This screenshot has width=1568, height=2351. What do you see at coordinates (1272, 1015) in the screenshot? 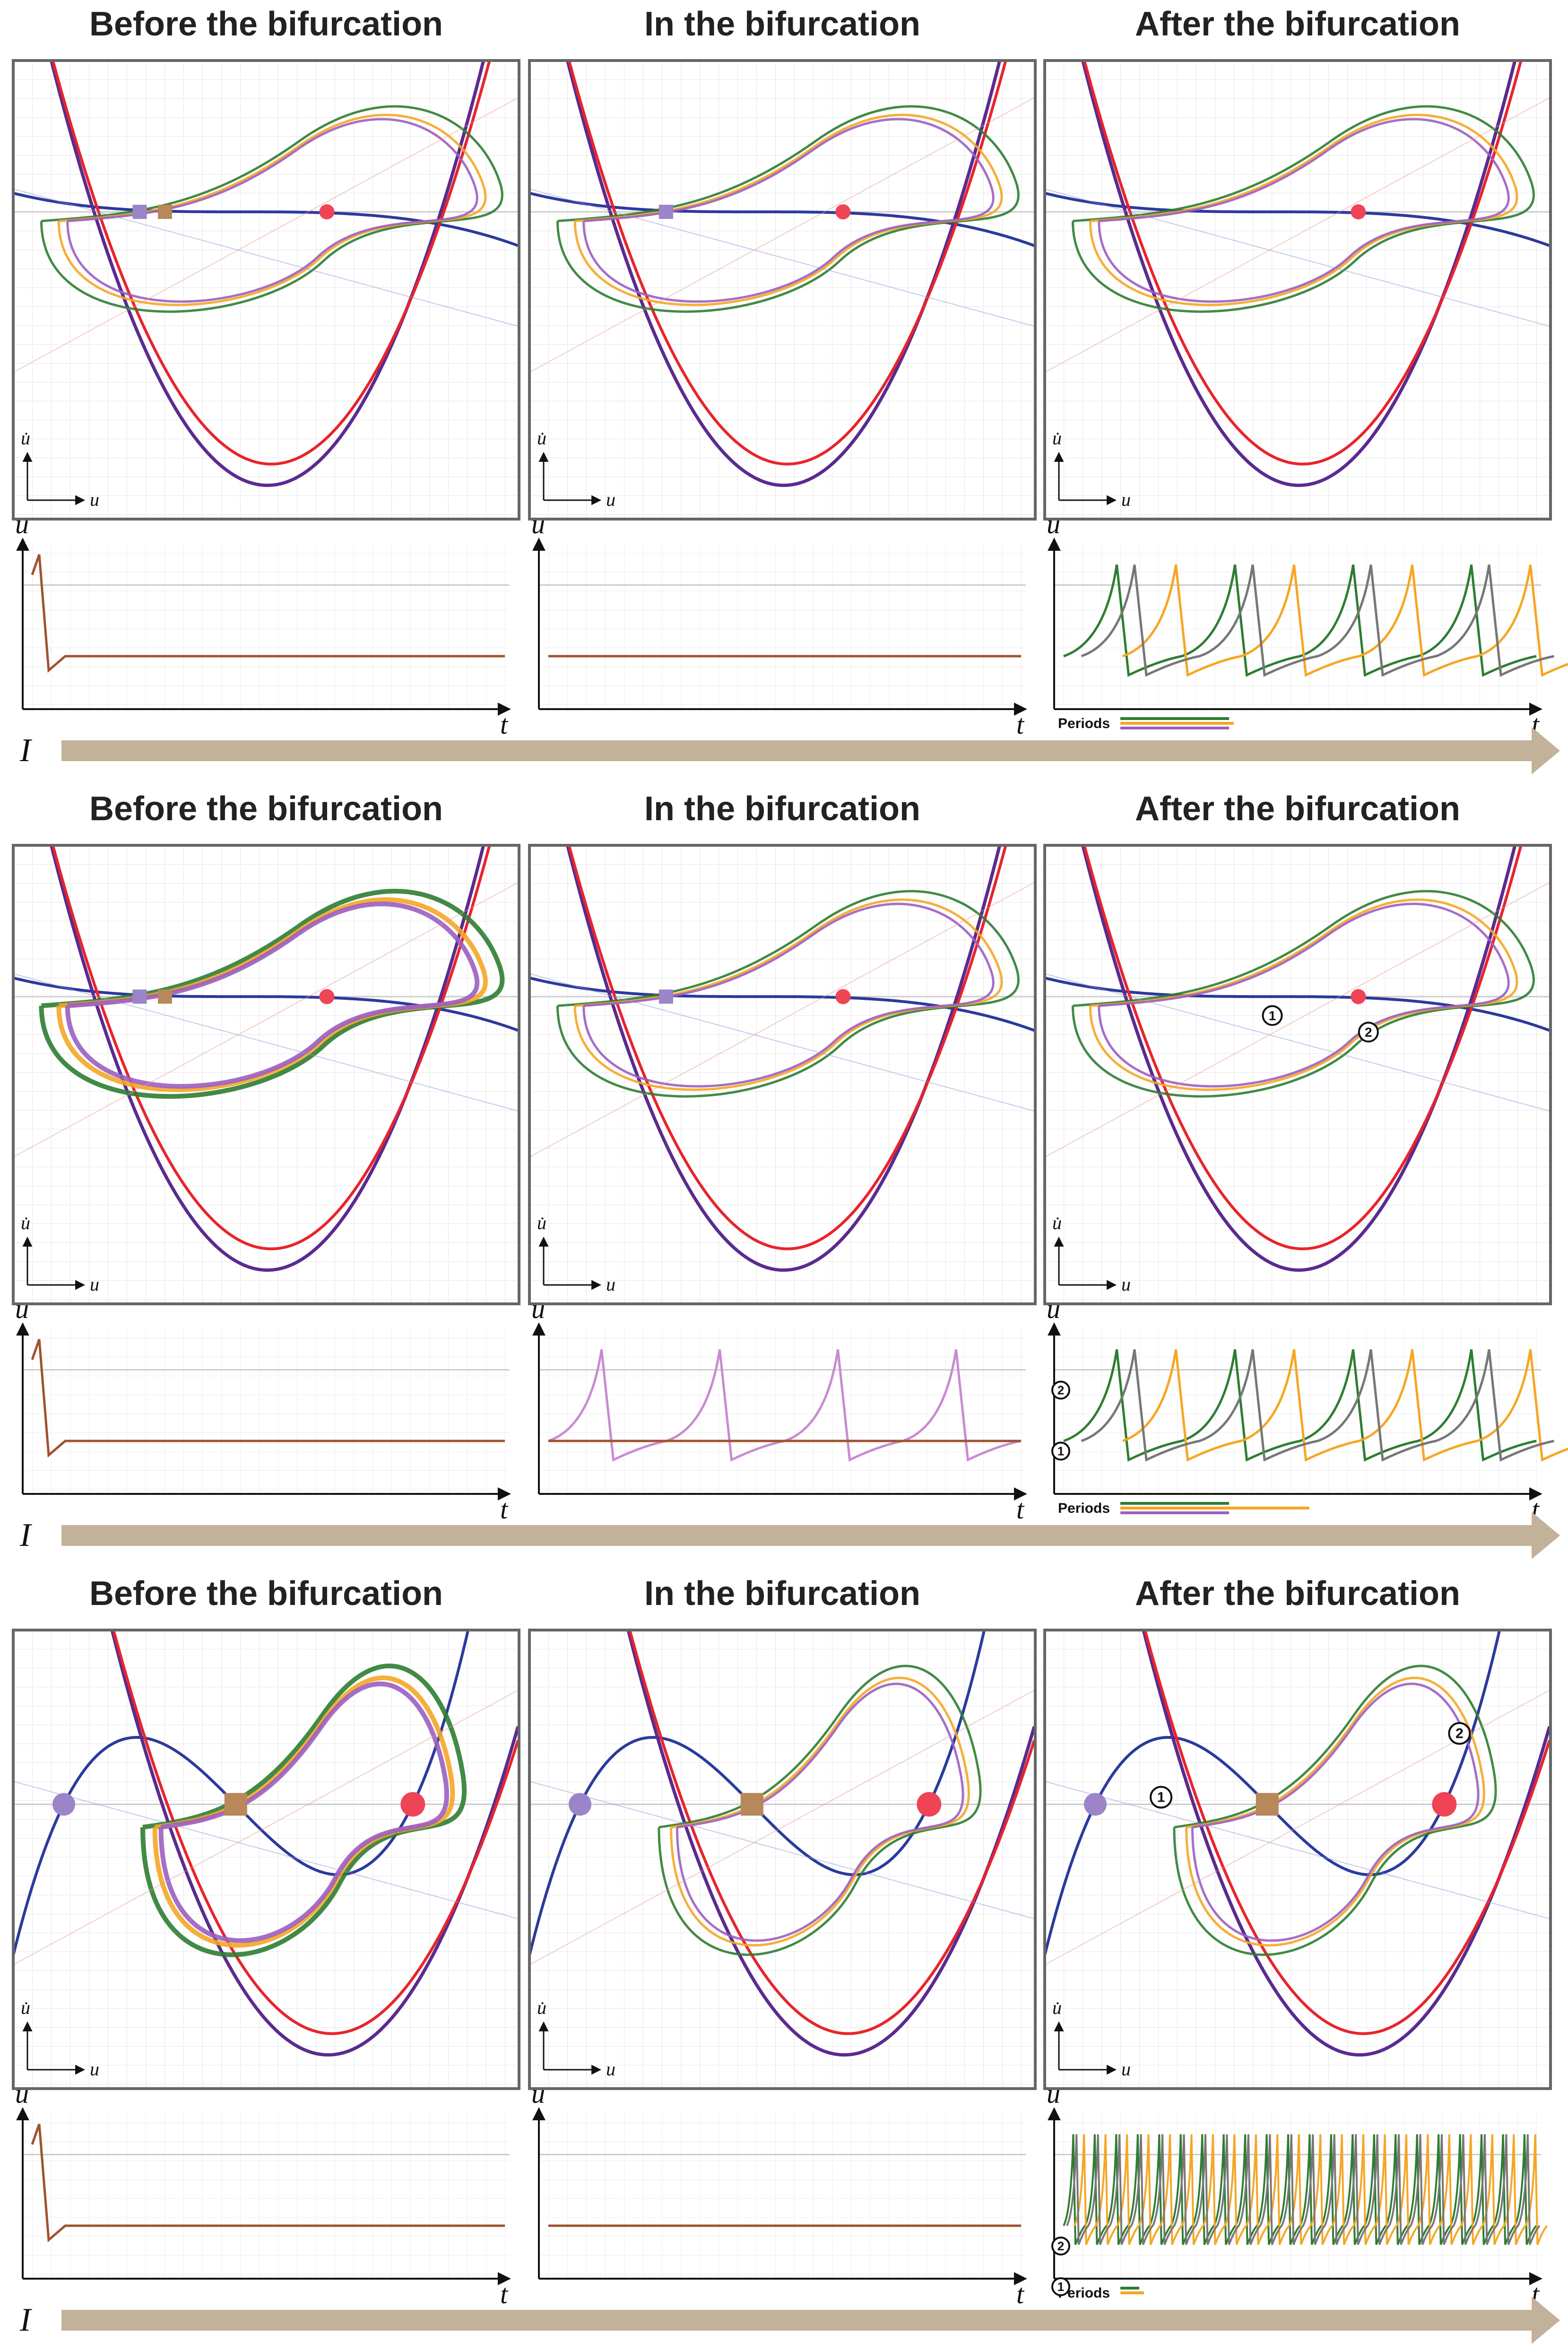
I see `marker-1-circle` at bounding box center [1272, 1015].